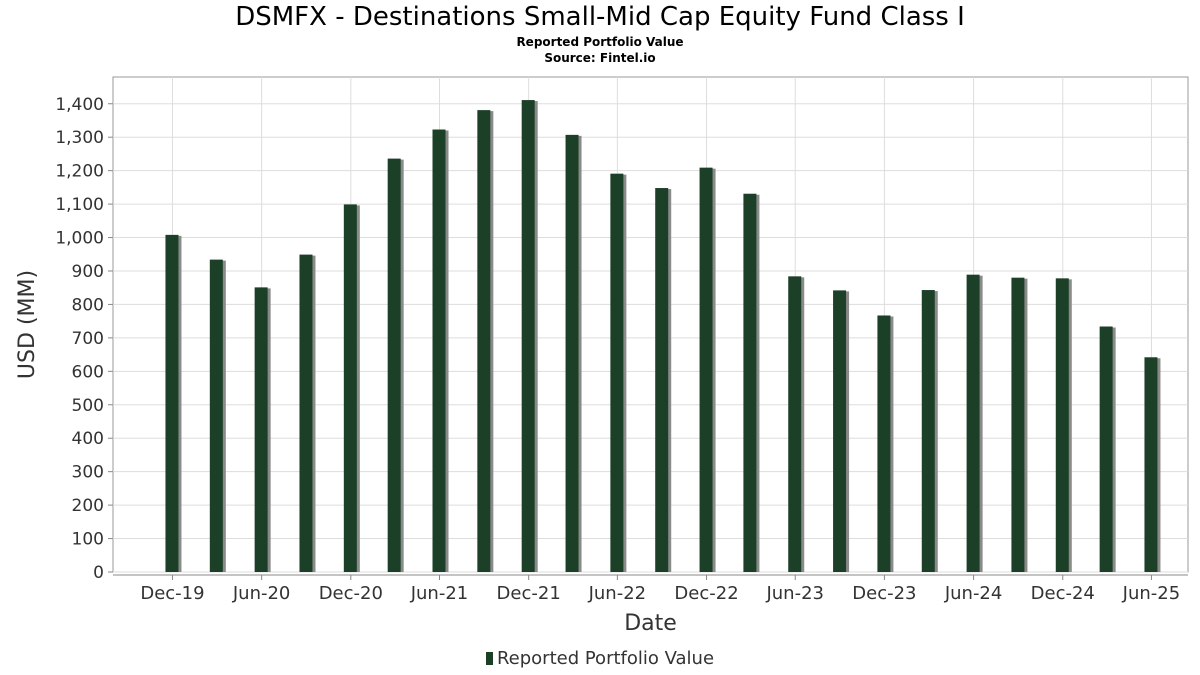 The height and width of the screenshot is (675, 1200). I want to click on chart-subtitle: Reported Portfolio Value, so click(600, 42).